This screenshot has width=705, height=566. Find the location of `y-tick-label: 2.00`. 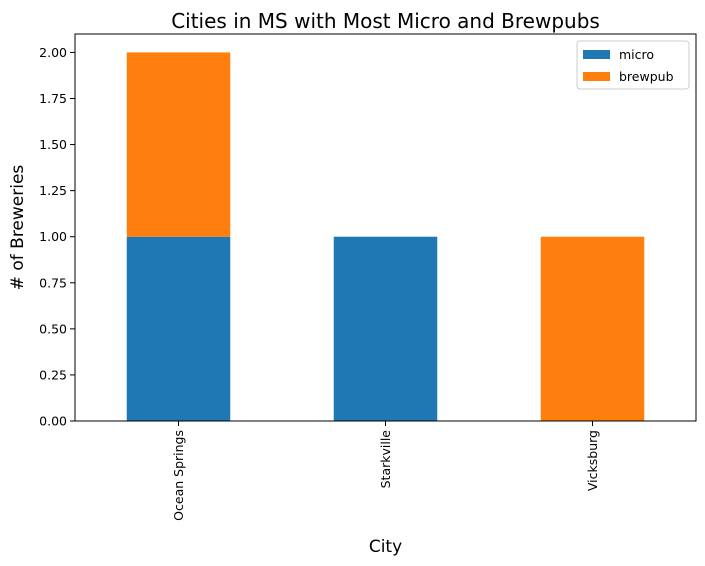

y-tick-label: 2.00 is located at coordinates (53, 52).